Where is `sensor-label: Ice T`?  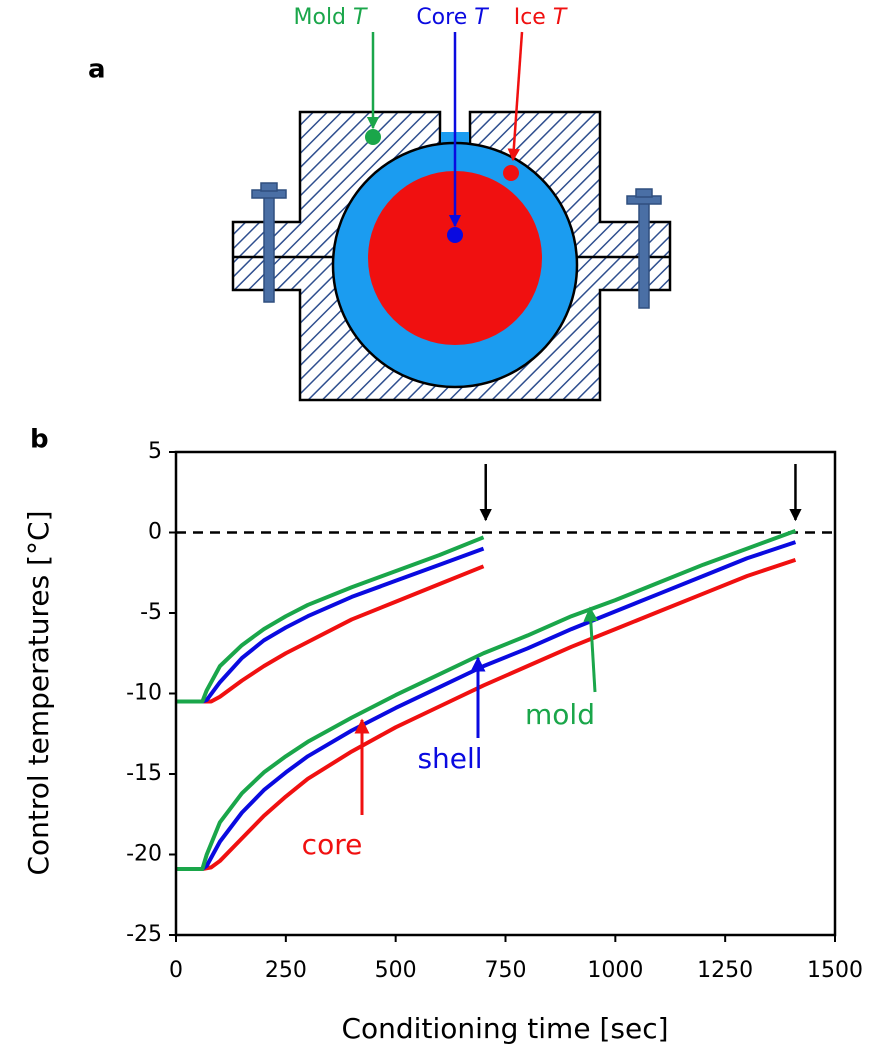
sensor-label: Ice T is located at coordinates (541, 17).